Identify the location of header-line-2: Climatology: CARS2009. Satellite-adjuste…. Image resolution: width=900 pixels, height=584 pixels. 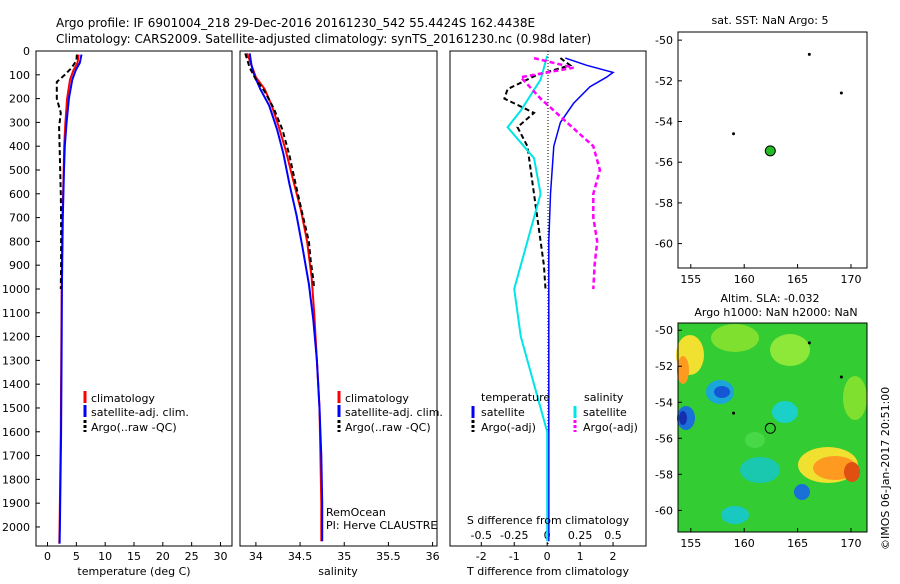
(323, 39).